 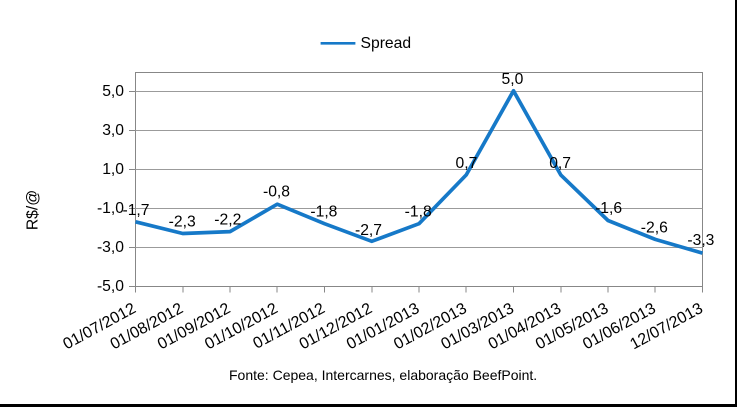 I want to click on svg-text: -1,7, so click(x=135, y=210).